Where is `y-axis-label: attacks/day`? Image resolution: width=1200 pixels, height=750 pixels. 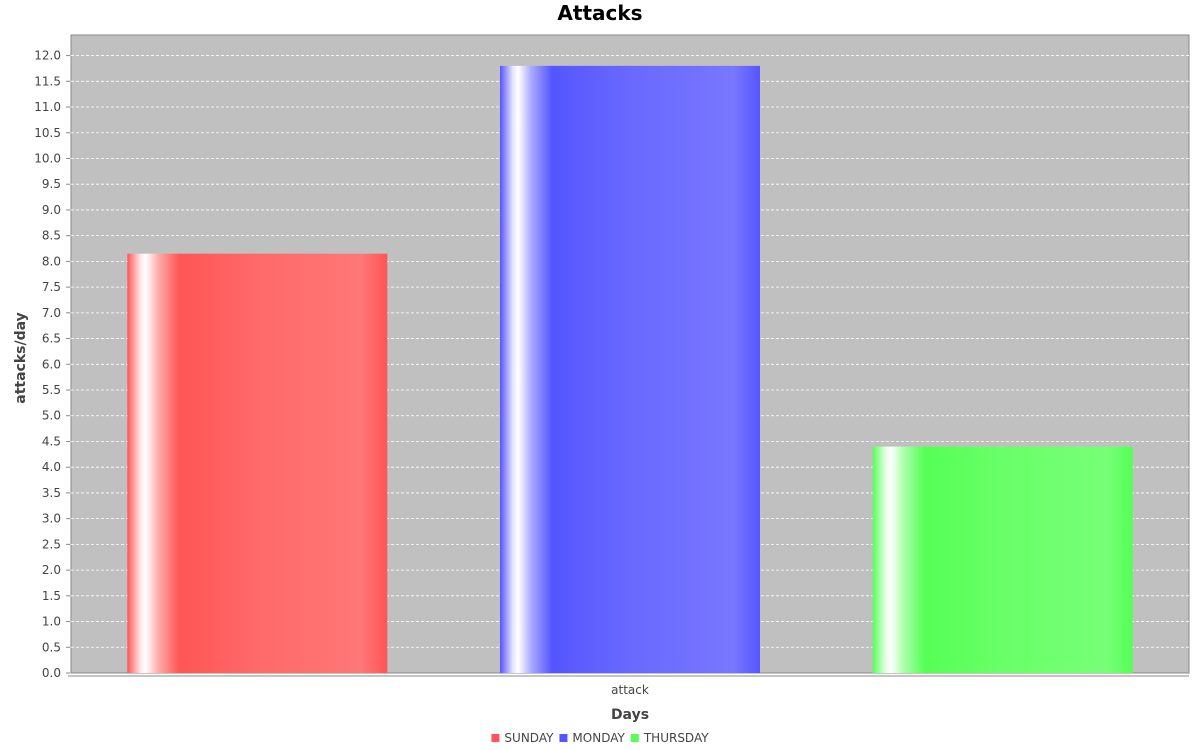
y-axis-label: attacks/day is located at coordinates (21, 358).